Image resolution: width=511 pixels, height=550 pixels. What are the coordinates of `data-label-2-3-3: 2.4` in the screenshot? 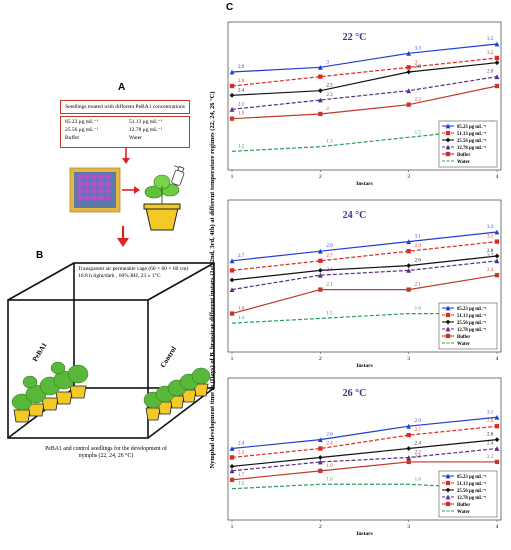 It's located at (490, 444).